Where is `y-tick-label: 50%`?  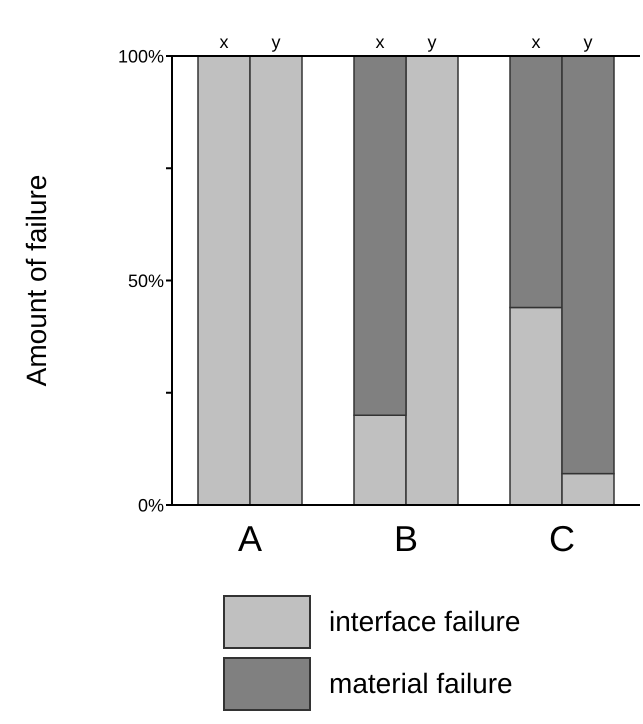
y-tick-label: 50% is located at coordinates (146, 280).